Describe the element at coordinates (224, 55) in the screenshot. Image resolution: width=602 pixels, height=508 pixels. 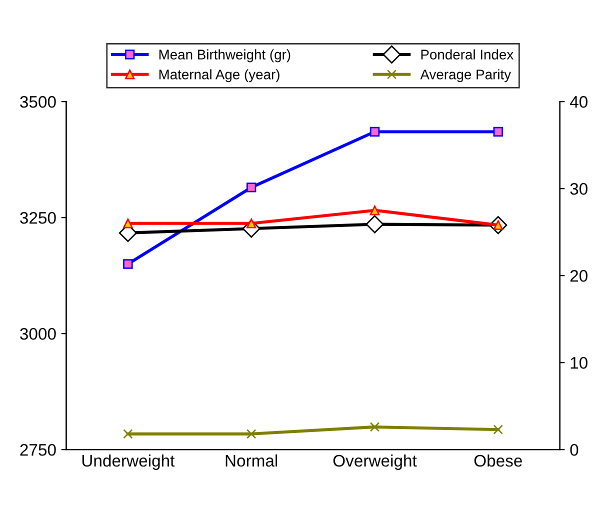
I see `legend-label: Mean Birthweight (gr)` at that location.